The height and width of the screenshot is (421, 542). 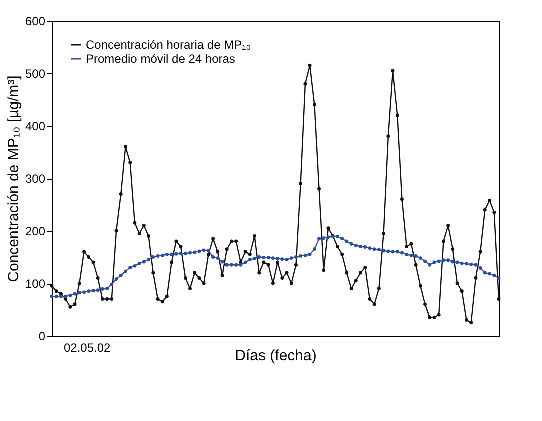 What do you see at coordinates (35, 231) in the screenshot?
I see `y-tick-label: 200` at bounding box center [35, 231].